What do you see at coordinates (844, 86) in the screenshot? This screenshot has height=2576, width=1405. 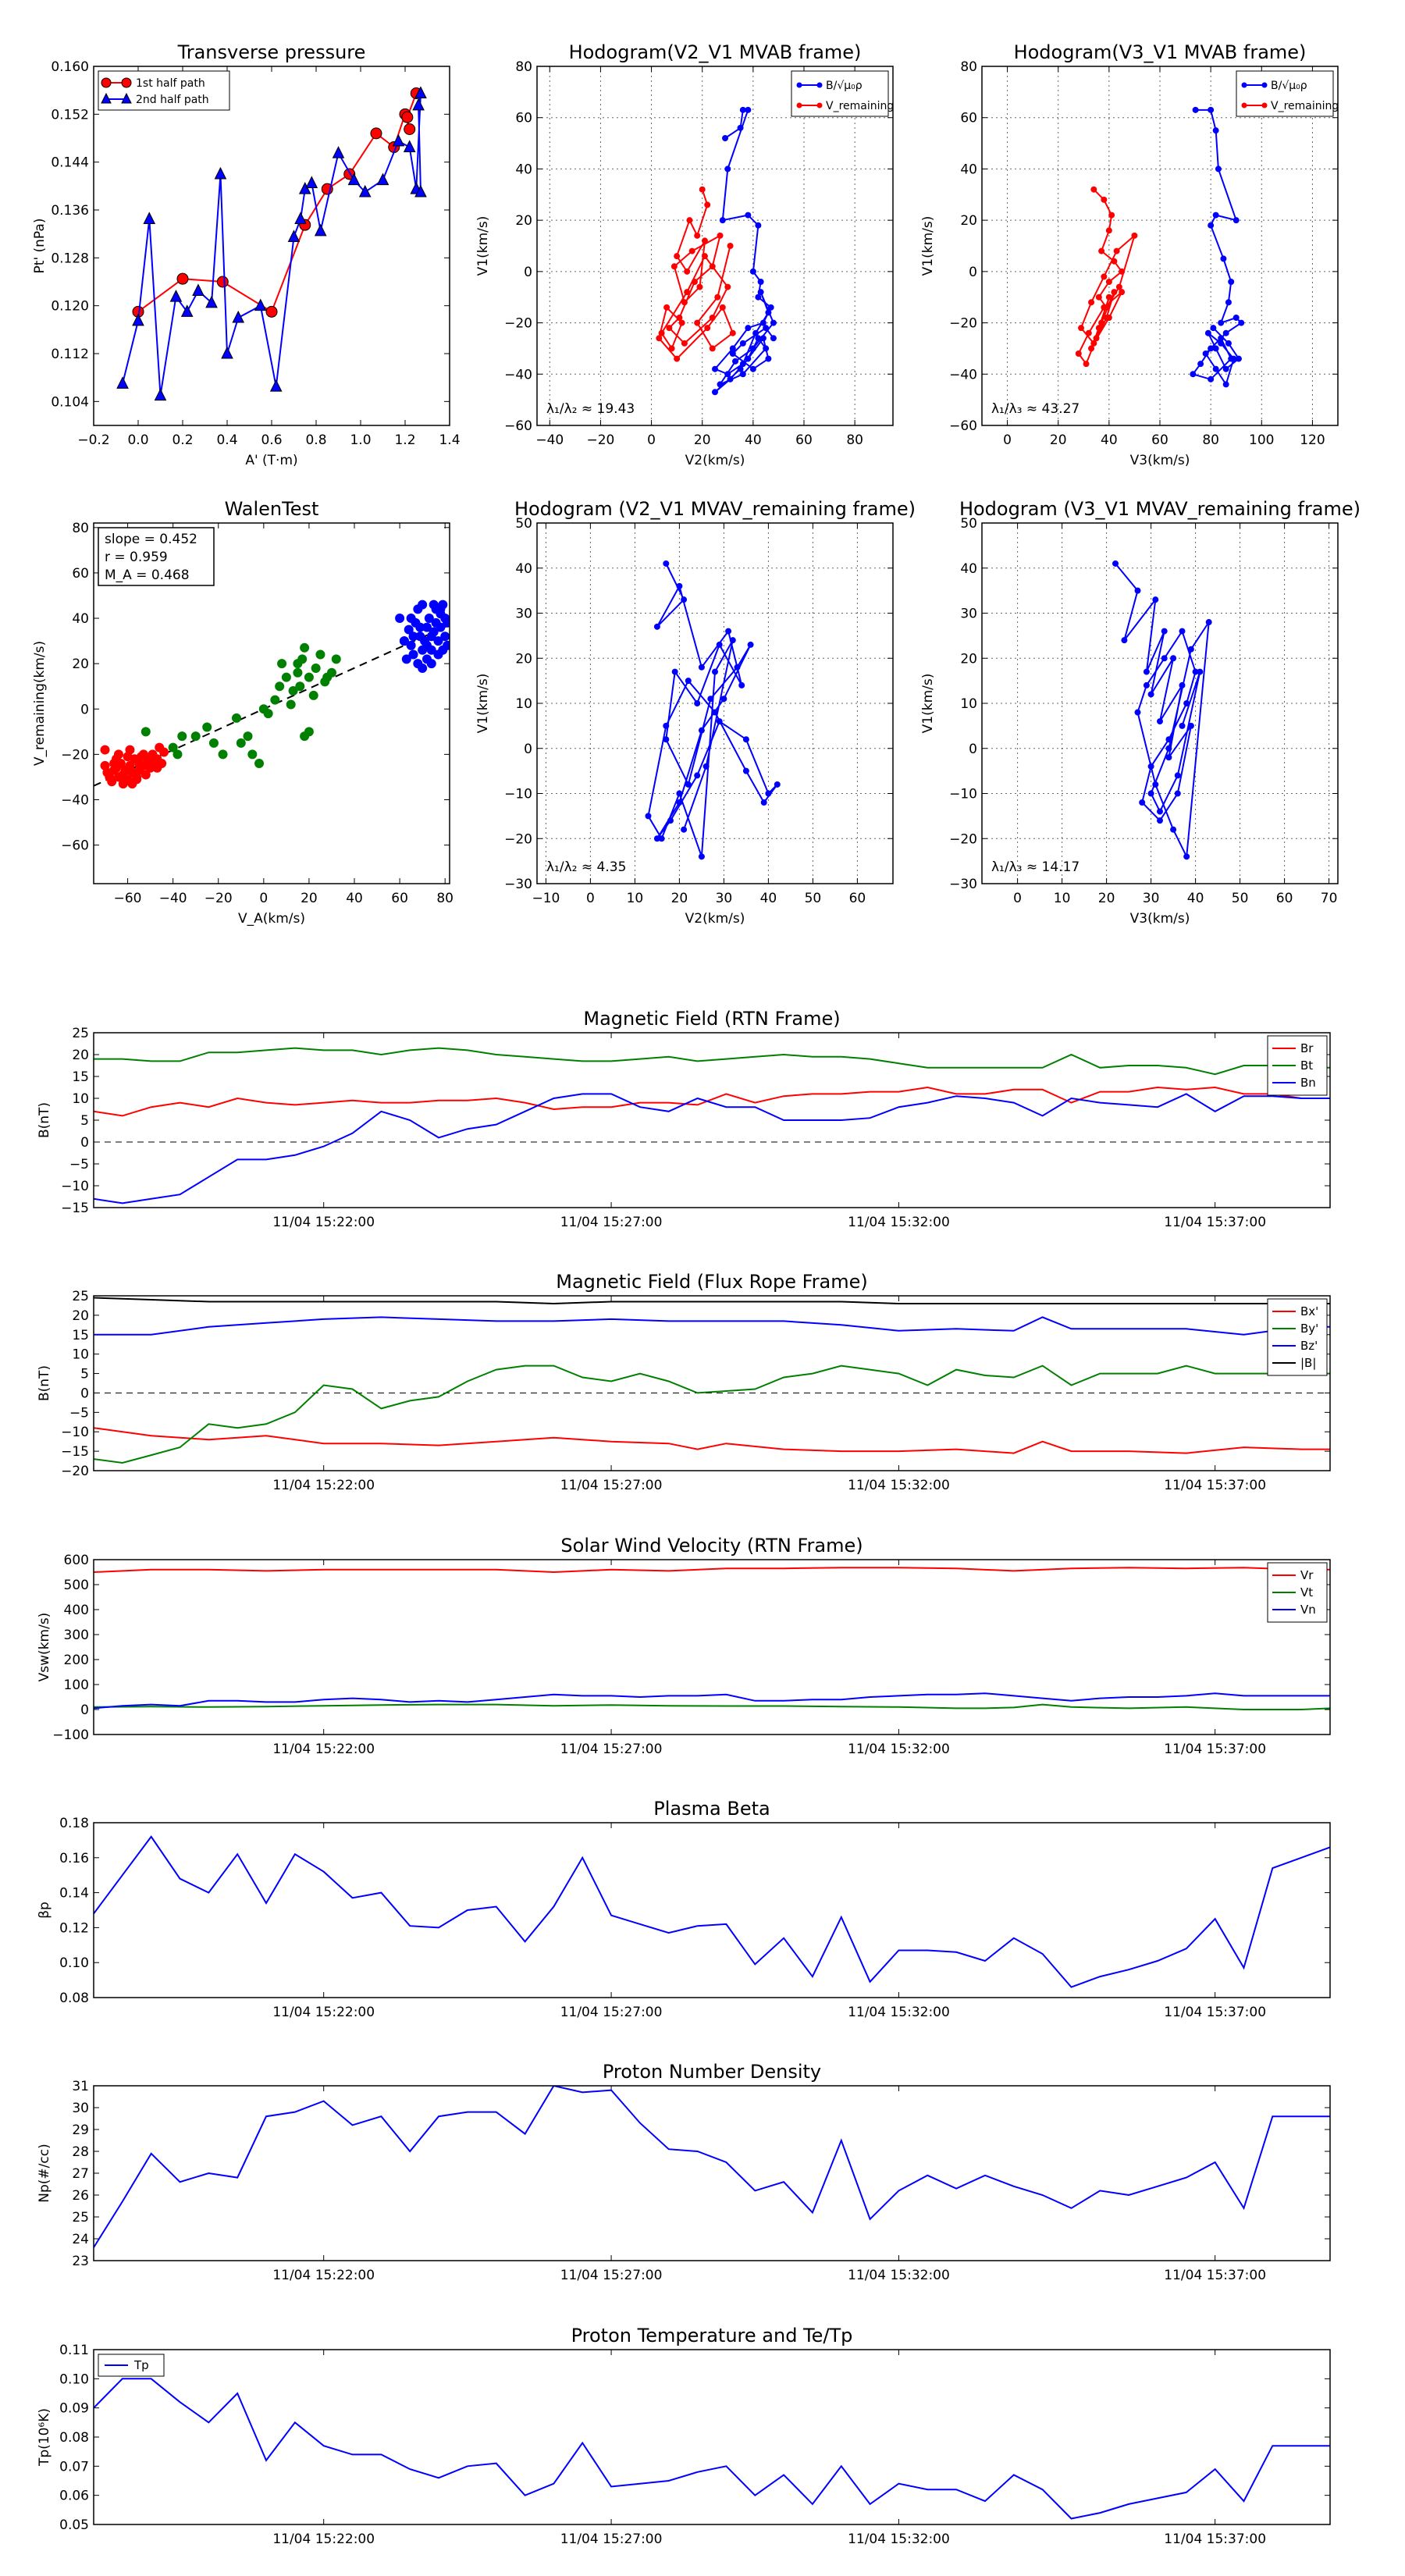 I see `legend-label: B/√μ₀ρ` at bounding box center [844, 86].